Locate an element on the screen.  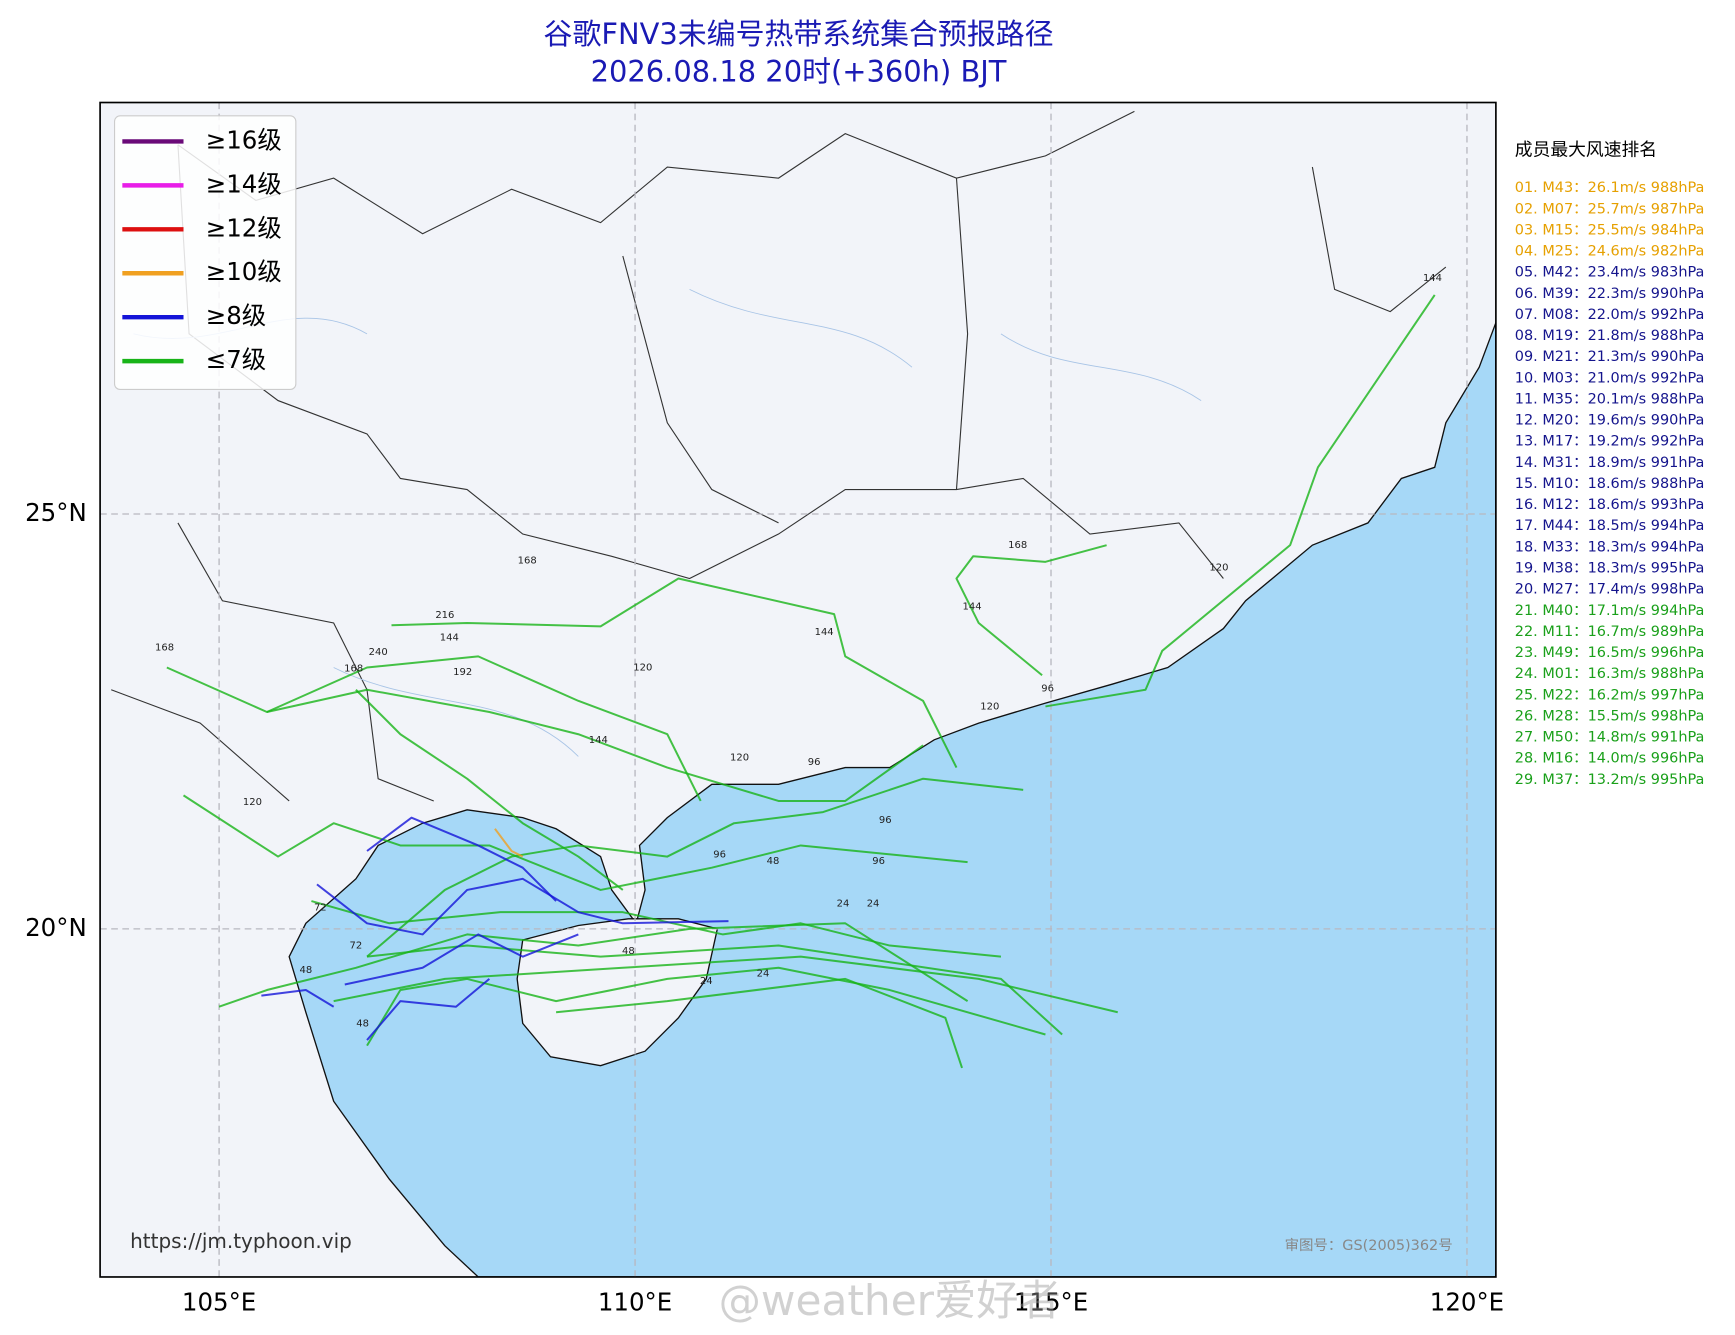
ranking-item: 04. M25：24.6m/s 982hPa is located at coordinates (1610, 252).